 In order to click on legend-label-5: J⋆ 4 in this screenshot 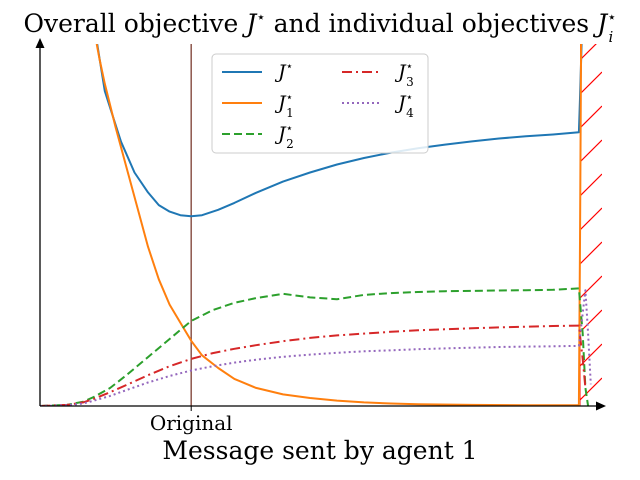, I will do `click(404, 105)`.